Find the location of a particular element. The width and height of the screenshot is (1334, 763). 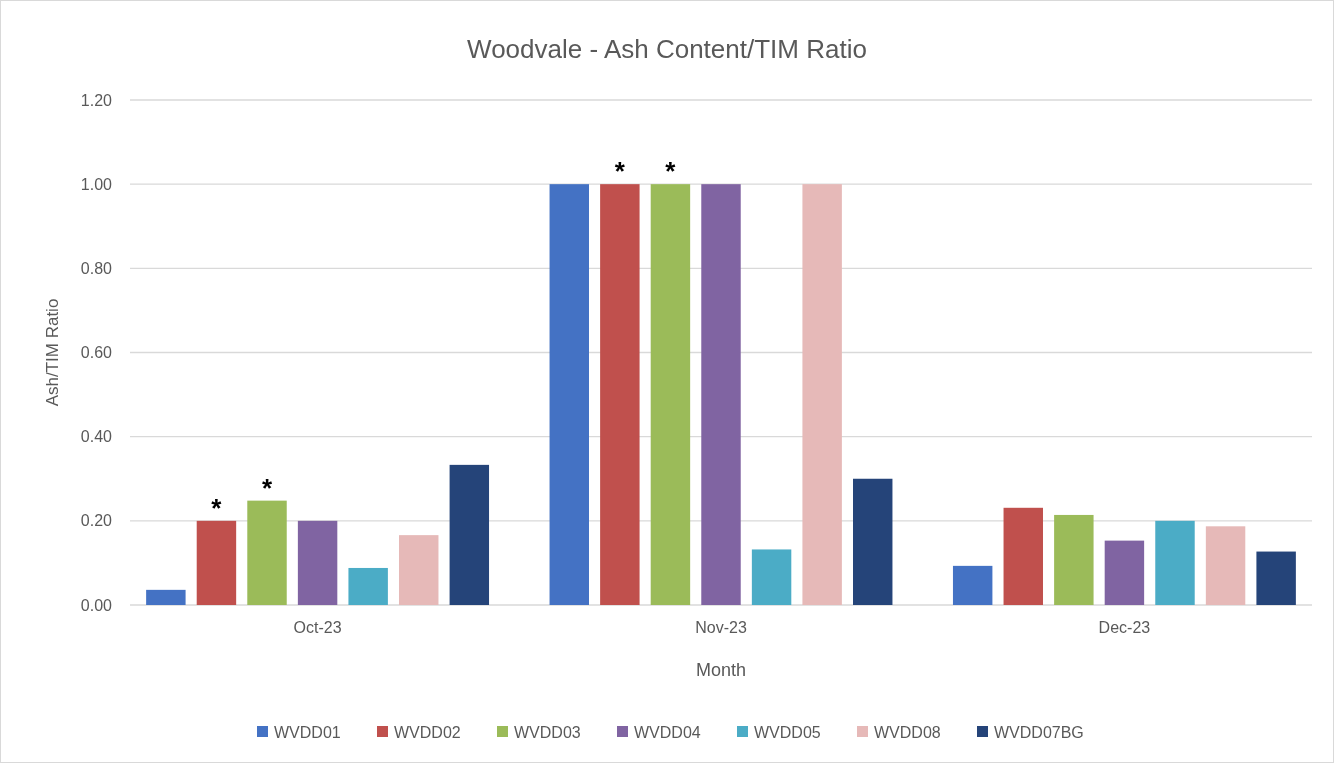

y-tick-label: 0.40 is located at coordinates (96, 437).